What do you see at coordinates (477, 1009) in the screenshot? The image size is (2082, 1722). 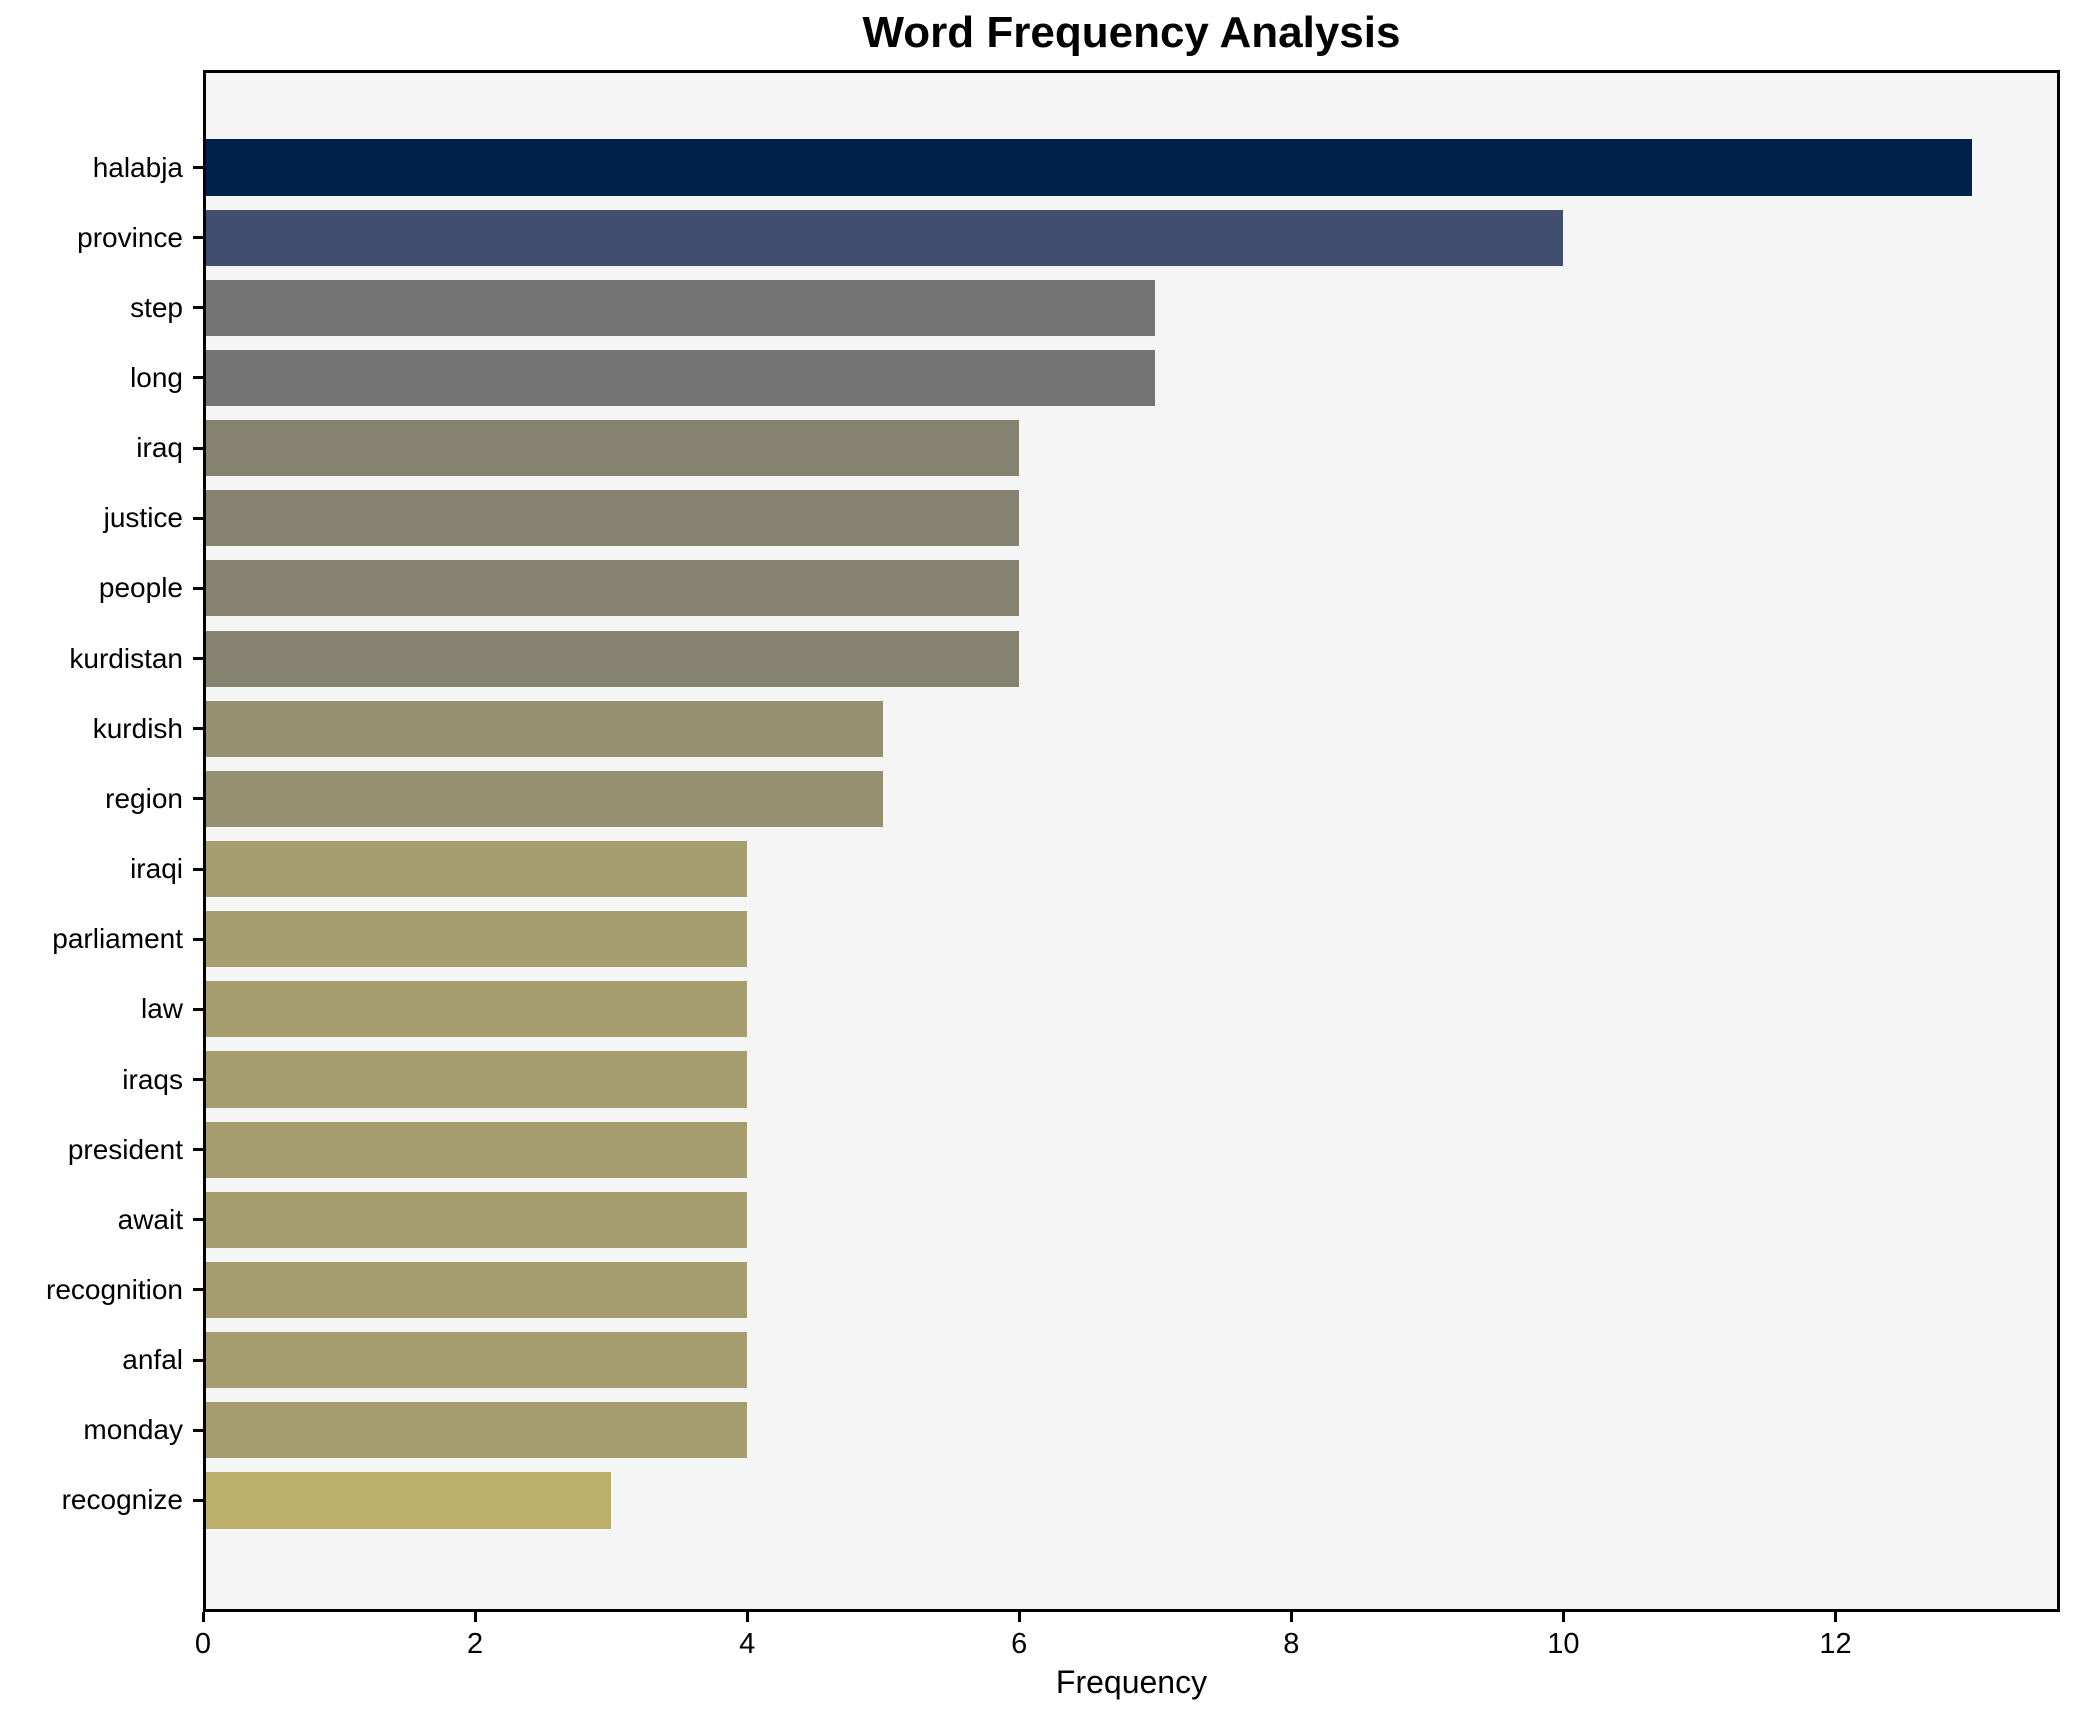 I see `bar-law` at bounding box center [477, 1009].